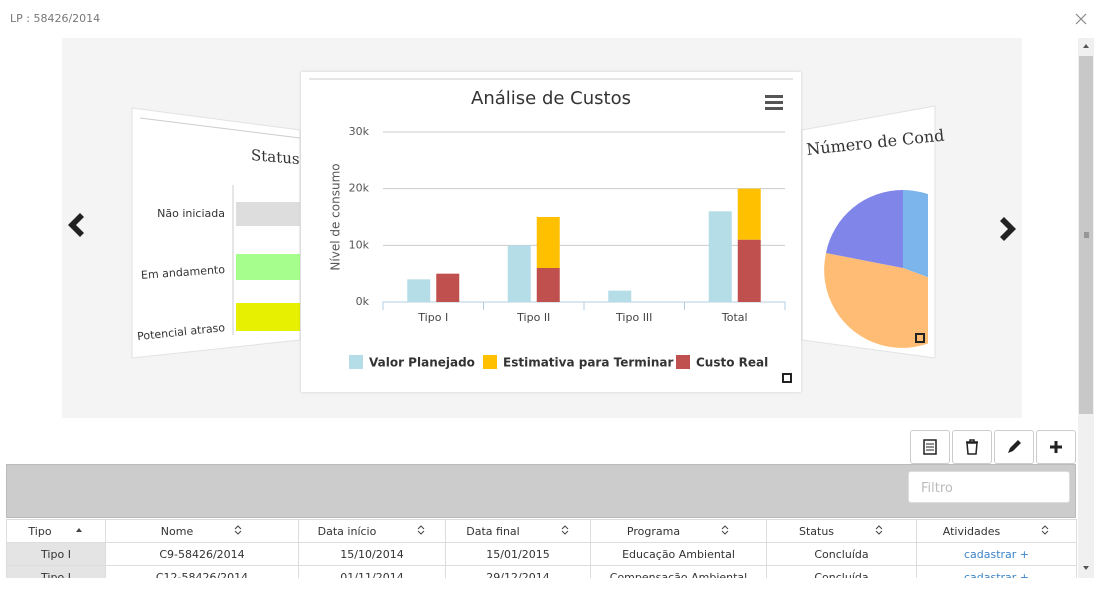 The width and height of the screenshot is (1100, 600). I want to click on close-button, so click(1081, 19).